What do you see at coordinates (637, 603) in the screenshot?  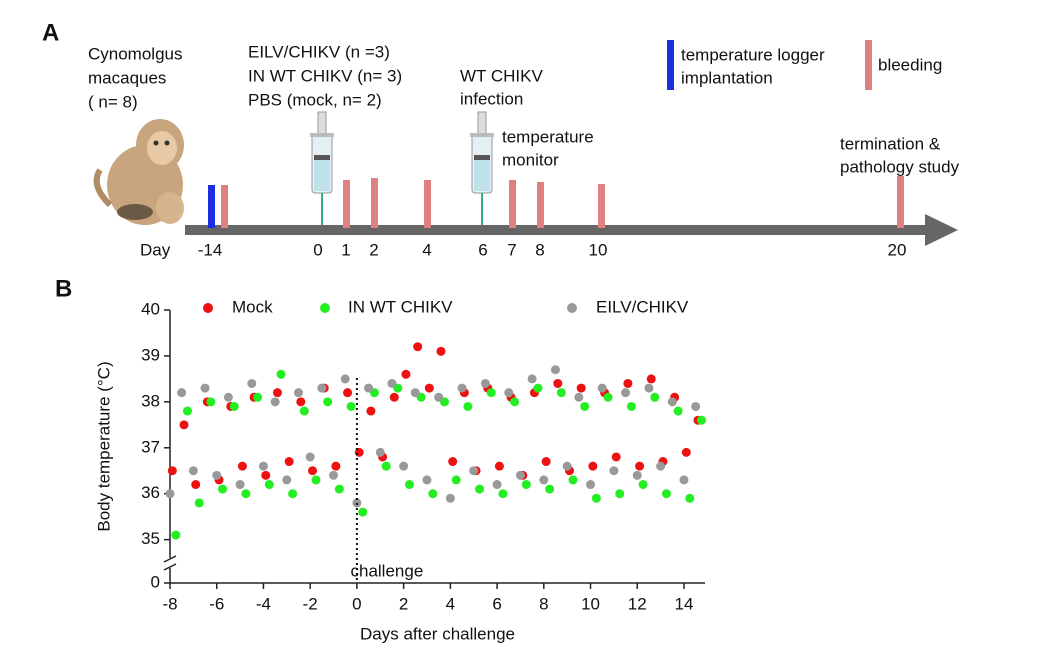 I see `x-tick-label: 12` at bounding box center [637, 603].